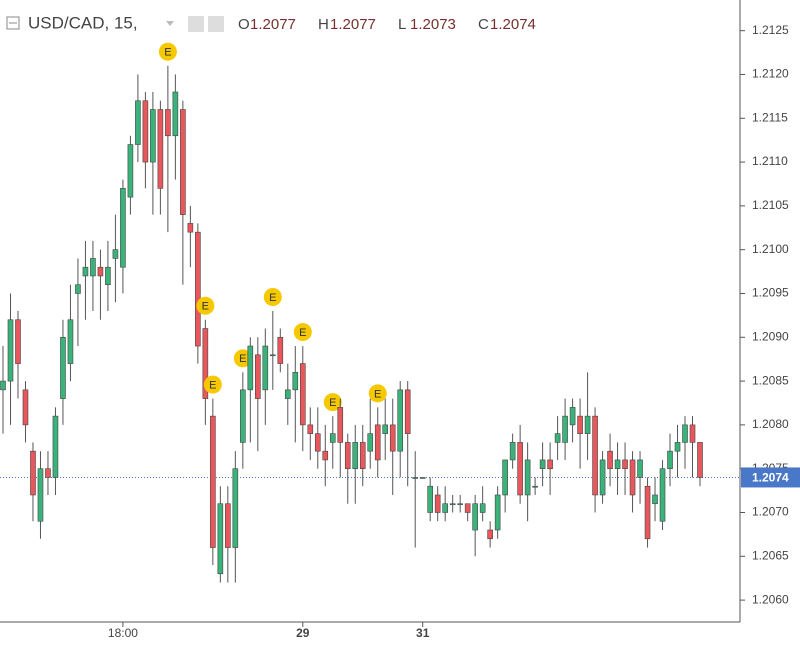  Describe the element at coordinates (423, 633) in the screenshot. I see `x-tick-label: 31` at that location.